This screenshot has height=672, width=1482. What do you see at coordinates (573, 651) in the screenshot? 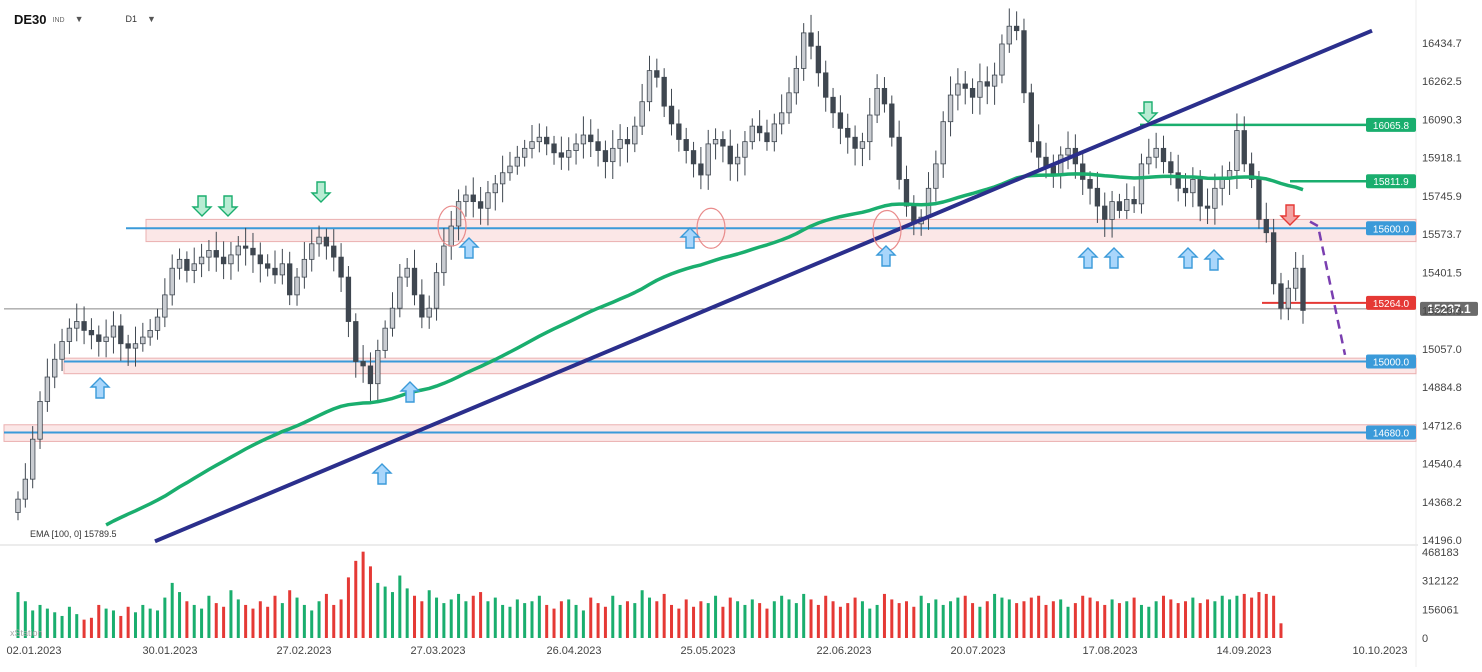
I see `x-axis-tick-label: 26.04.2023` at bounding box center [573, 651].